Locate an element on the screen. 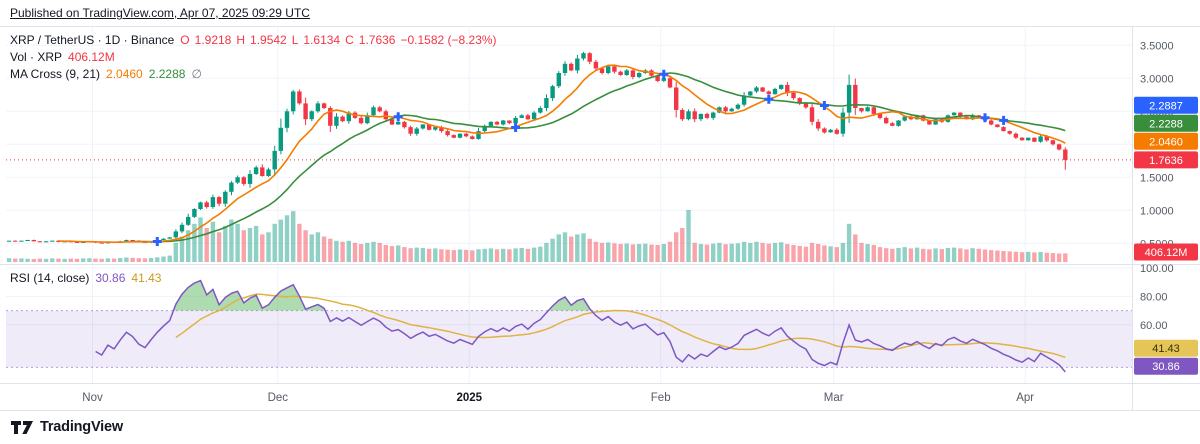 The width and height of the screenshot is (1200, 444). rsi-badge-value: 30.86 is located at coordinates (1166, 366).